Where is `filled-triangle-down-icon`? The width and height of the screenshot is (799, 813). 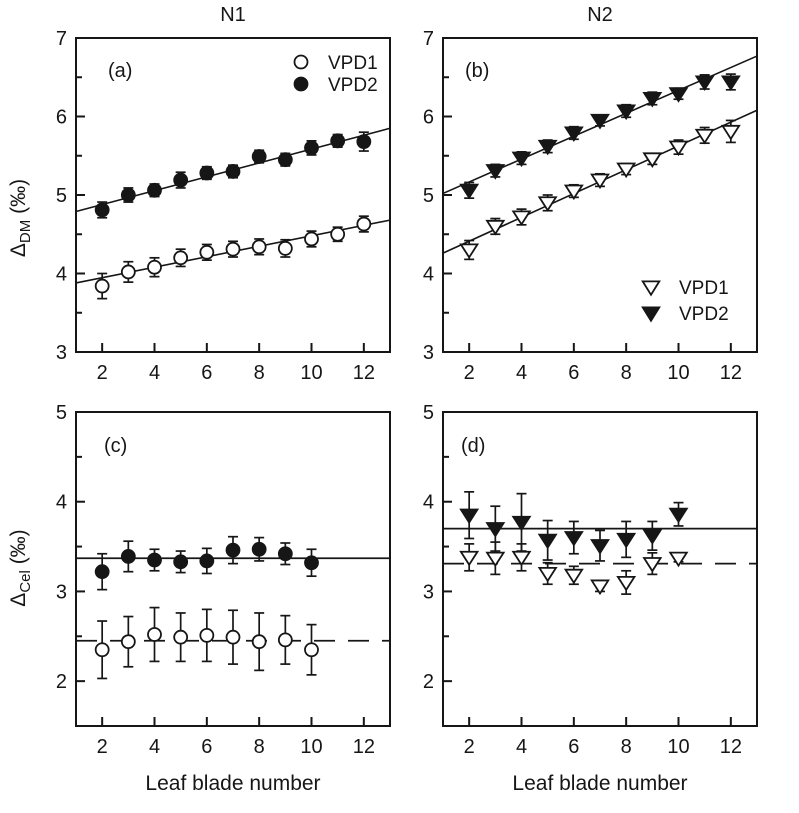
filled-triangle-down-icon is located at coordinates (651, 314).